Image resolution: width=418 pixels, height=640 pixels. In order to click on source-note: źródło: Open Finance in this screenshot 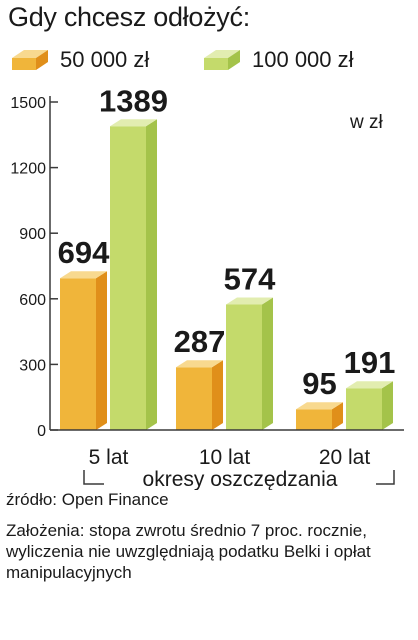, I will do `click(87, 499)`.